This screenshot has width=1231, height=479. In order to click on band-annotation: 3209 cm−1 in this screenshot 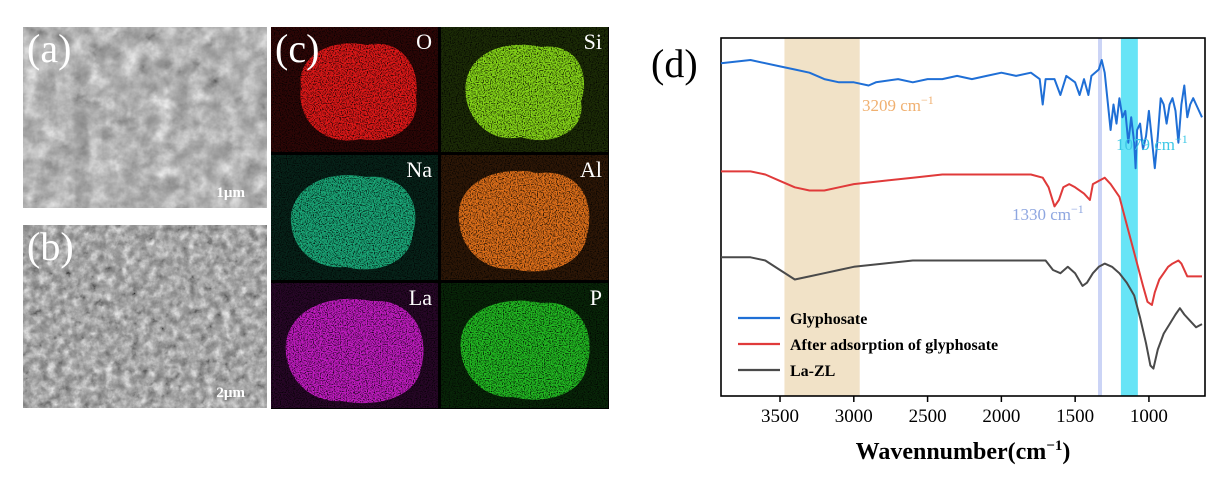, I will do `click(898, 104)`.